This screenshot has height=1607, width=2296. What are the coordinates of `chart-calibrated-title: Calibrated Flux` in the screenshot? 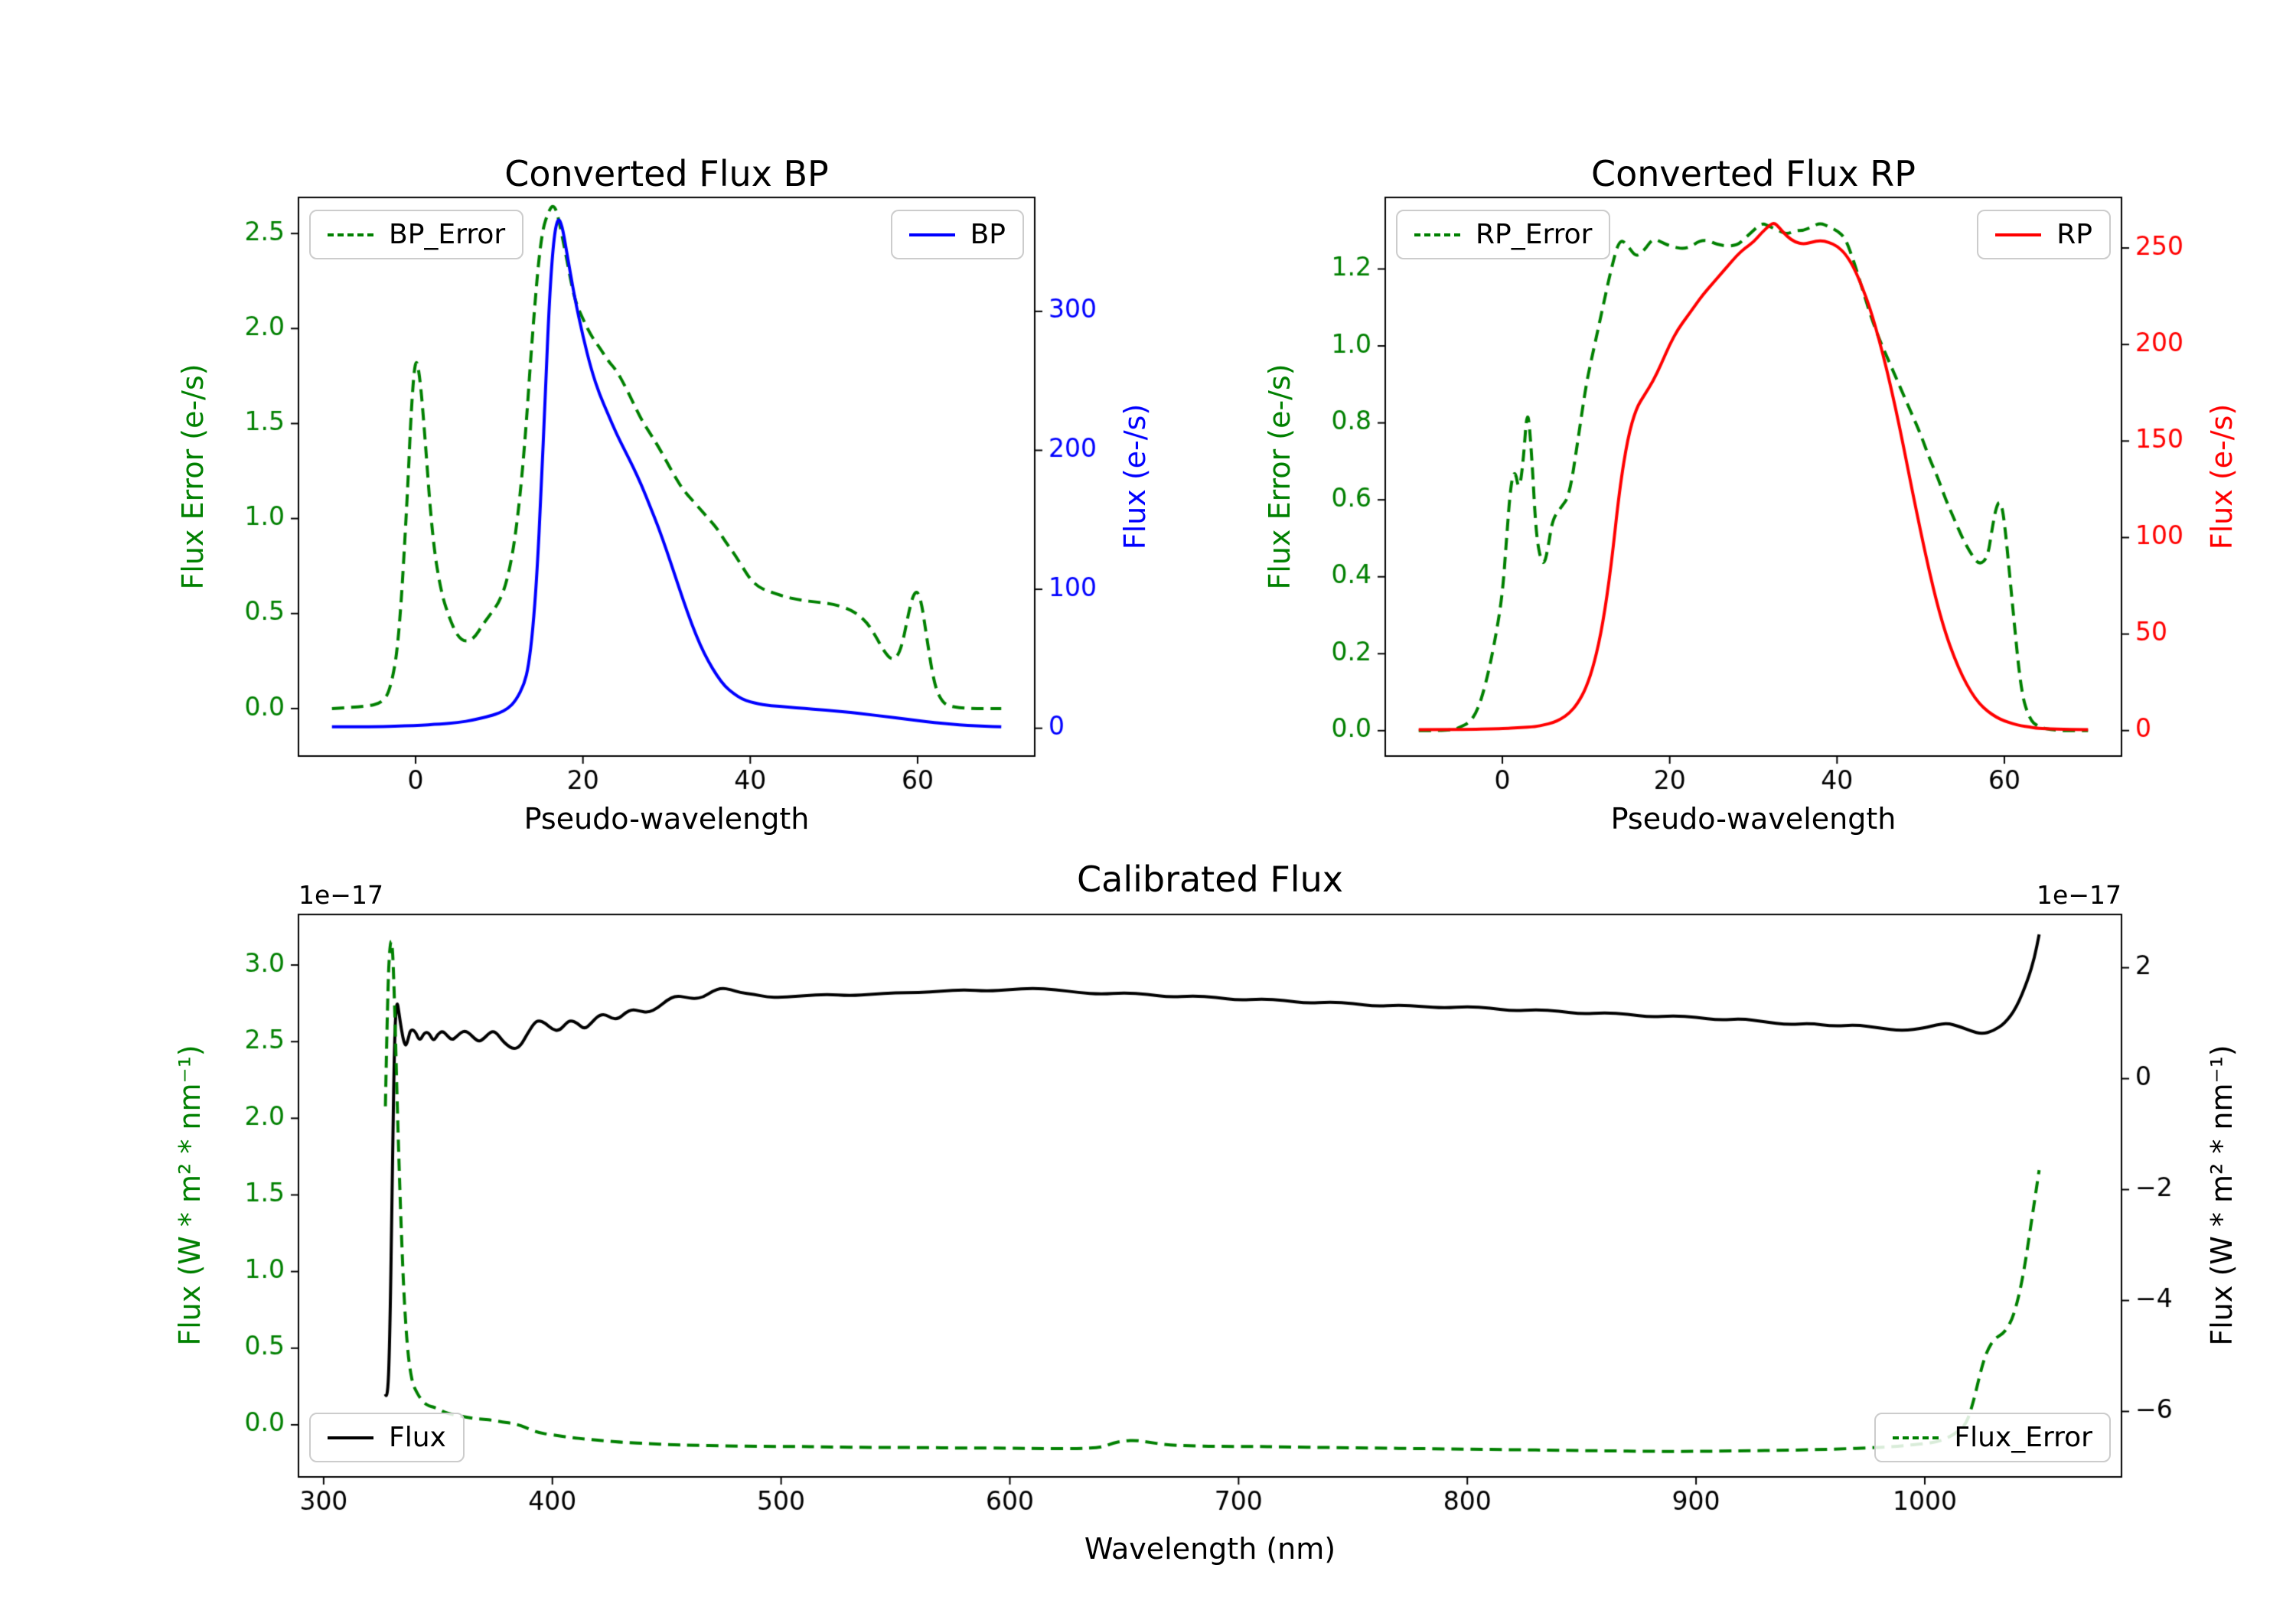 It's located at (1210, 879).